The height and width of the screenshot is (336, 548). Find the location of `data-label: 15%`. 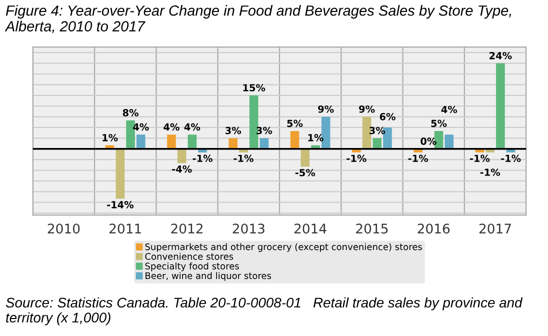

data-label: 15% is located at coordinates (254, 88).